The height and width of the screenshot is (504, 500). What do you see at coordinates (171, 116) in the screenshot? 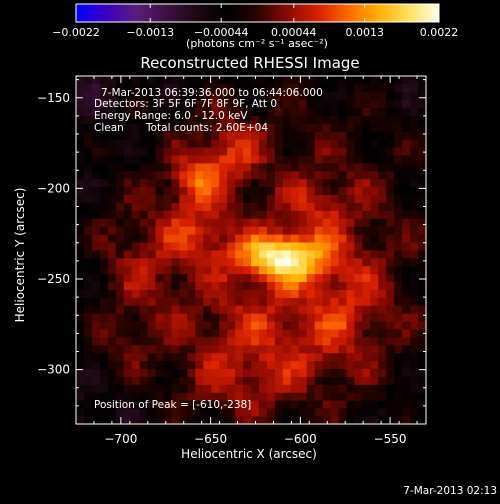
I see `annotation-line: Energy Range: 6.0 - 12.0 keV` at bounding box center [171, 116].